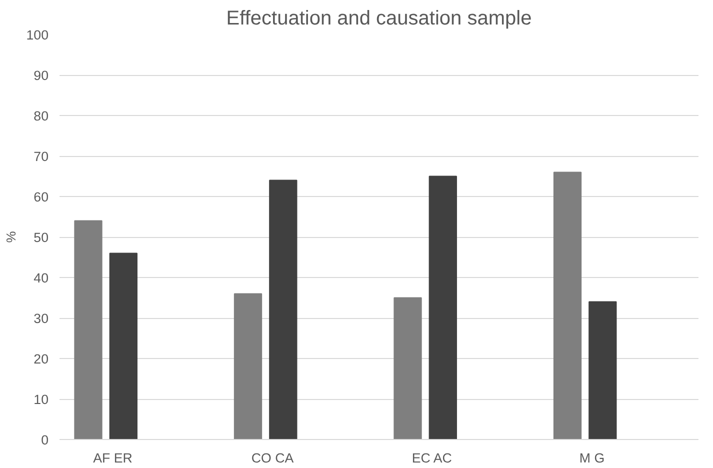  Describe the element at coordinates (112, 458) in the screenshot. I see `x-tick-label: AF ER` at that location.